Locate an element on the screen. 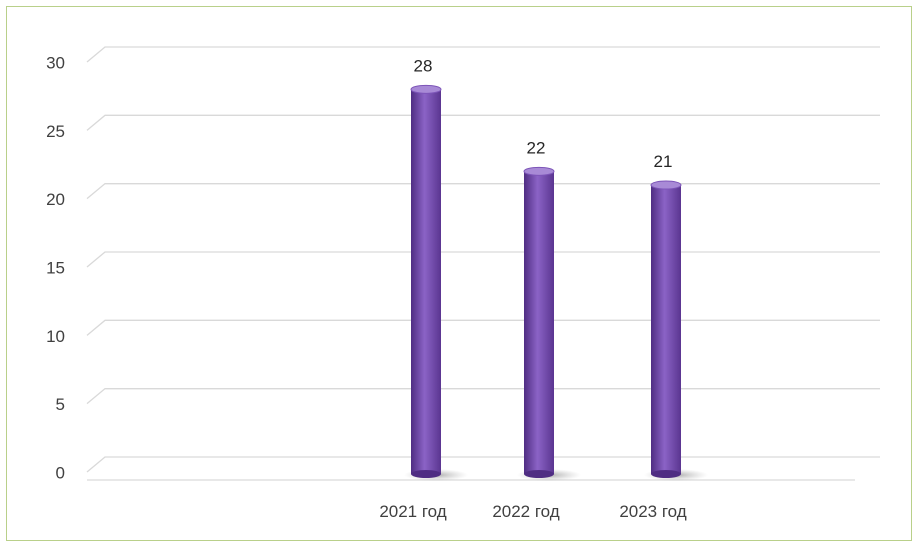 Image resolution: width=918 pixels, height=547 pixels. y-tick-label: 15 is located at coordinates (55, 267).